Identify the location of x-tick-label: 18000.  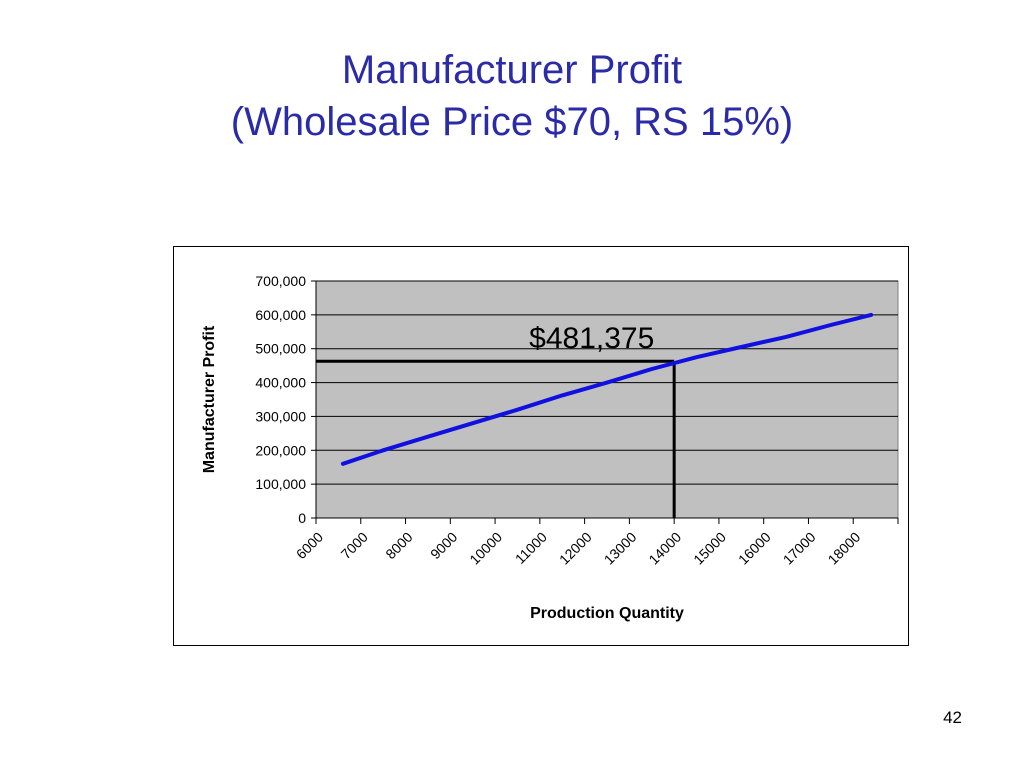
(844, 548).